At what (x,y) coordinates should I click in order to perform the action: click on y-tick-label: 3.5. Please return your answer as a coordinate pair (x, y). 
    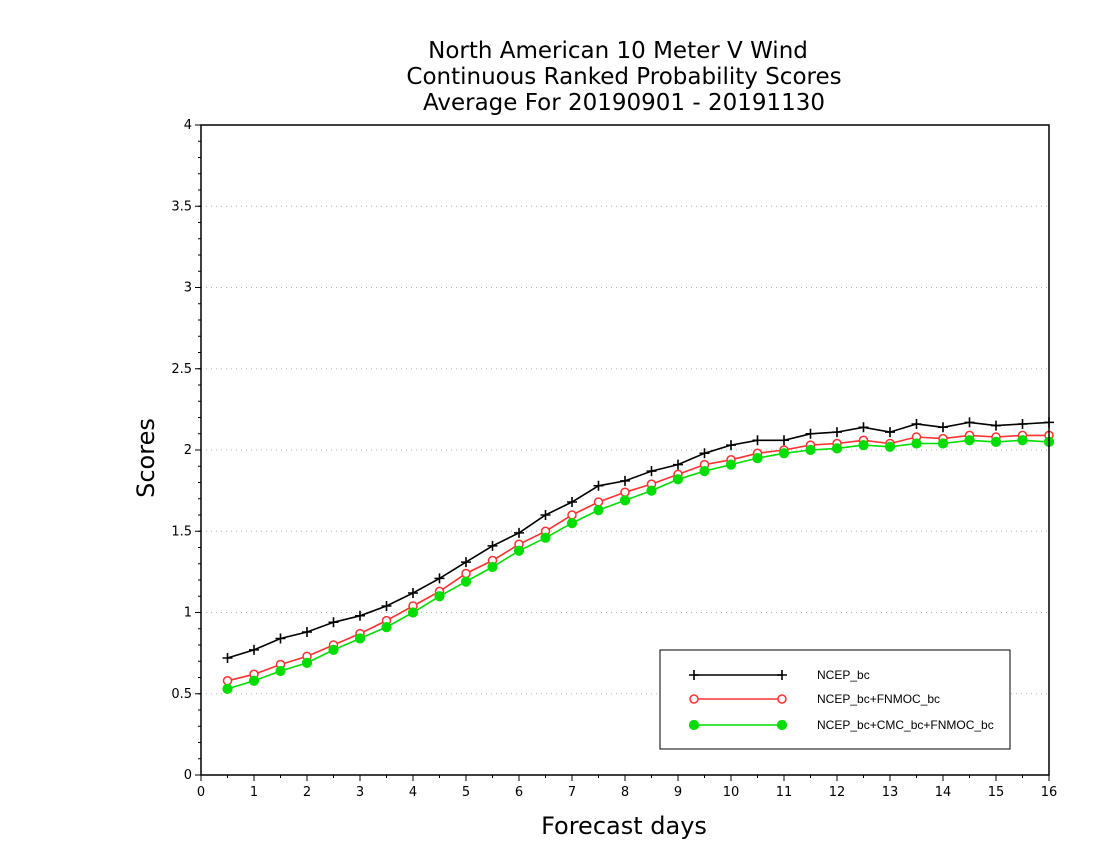
    Looking at the image, I should click on (181, 206).